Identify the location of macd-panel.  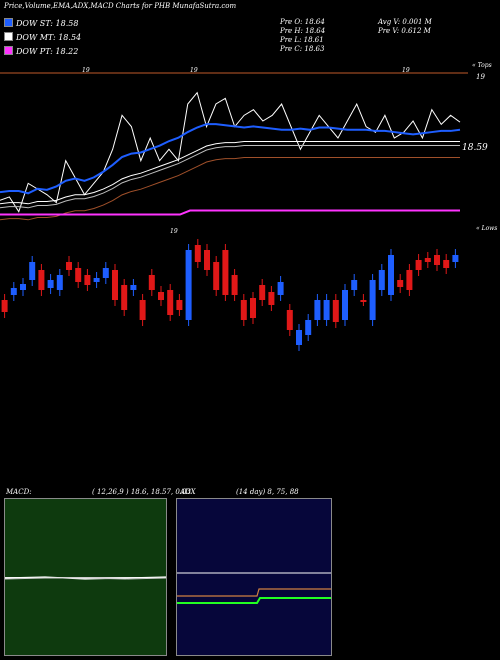
(85, 577).